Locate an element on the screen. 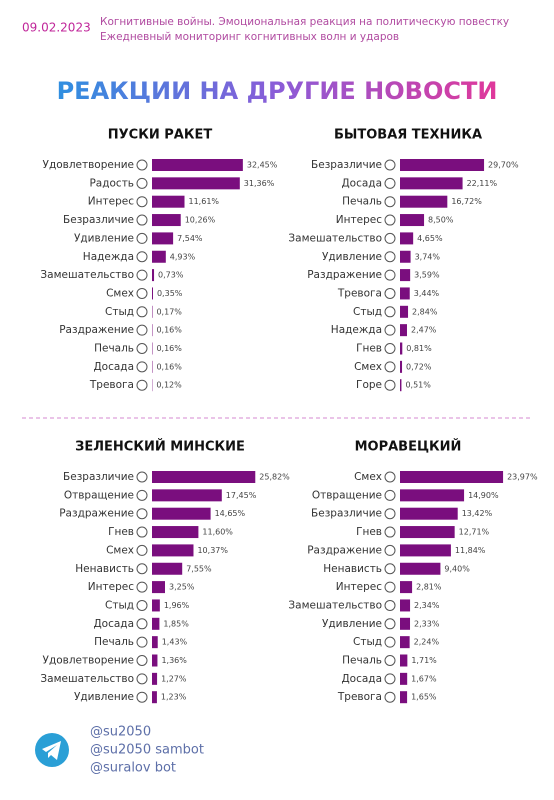 This screenshot has width=554, height=800. value-label: 2,81% is located at coordinates (429, 587).